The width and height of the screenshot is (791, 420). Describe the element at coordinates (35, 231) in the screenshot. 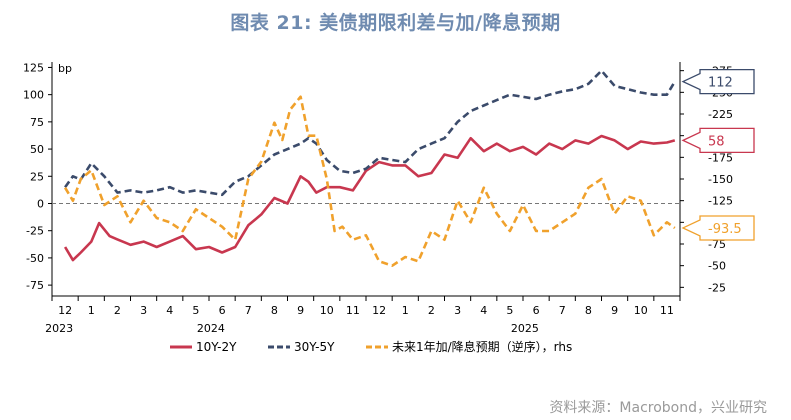

I see `left-tick-label: -25` at that location.